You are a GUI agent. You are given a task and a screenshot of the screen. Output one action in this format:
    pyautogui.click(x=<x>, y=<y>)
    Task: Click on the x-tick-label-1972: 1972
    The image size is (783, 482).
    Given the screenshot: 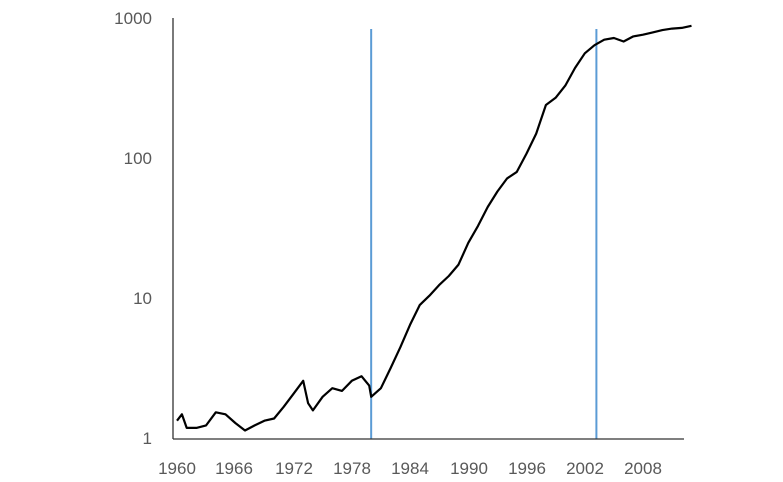 What is the action you would take?
    pyautogui.click(x=294, y=468)
    